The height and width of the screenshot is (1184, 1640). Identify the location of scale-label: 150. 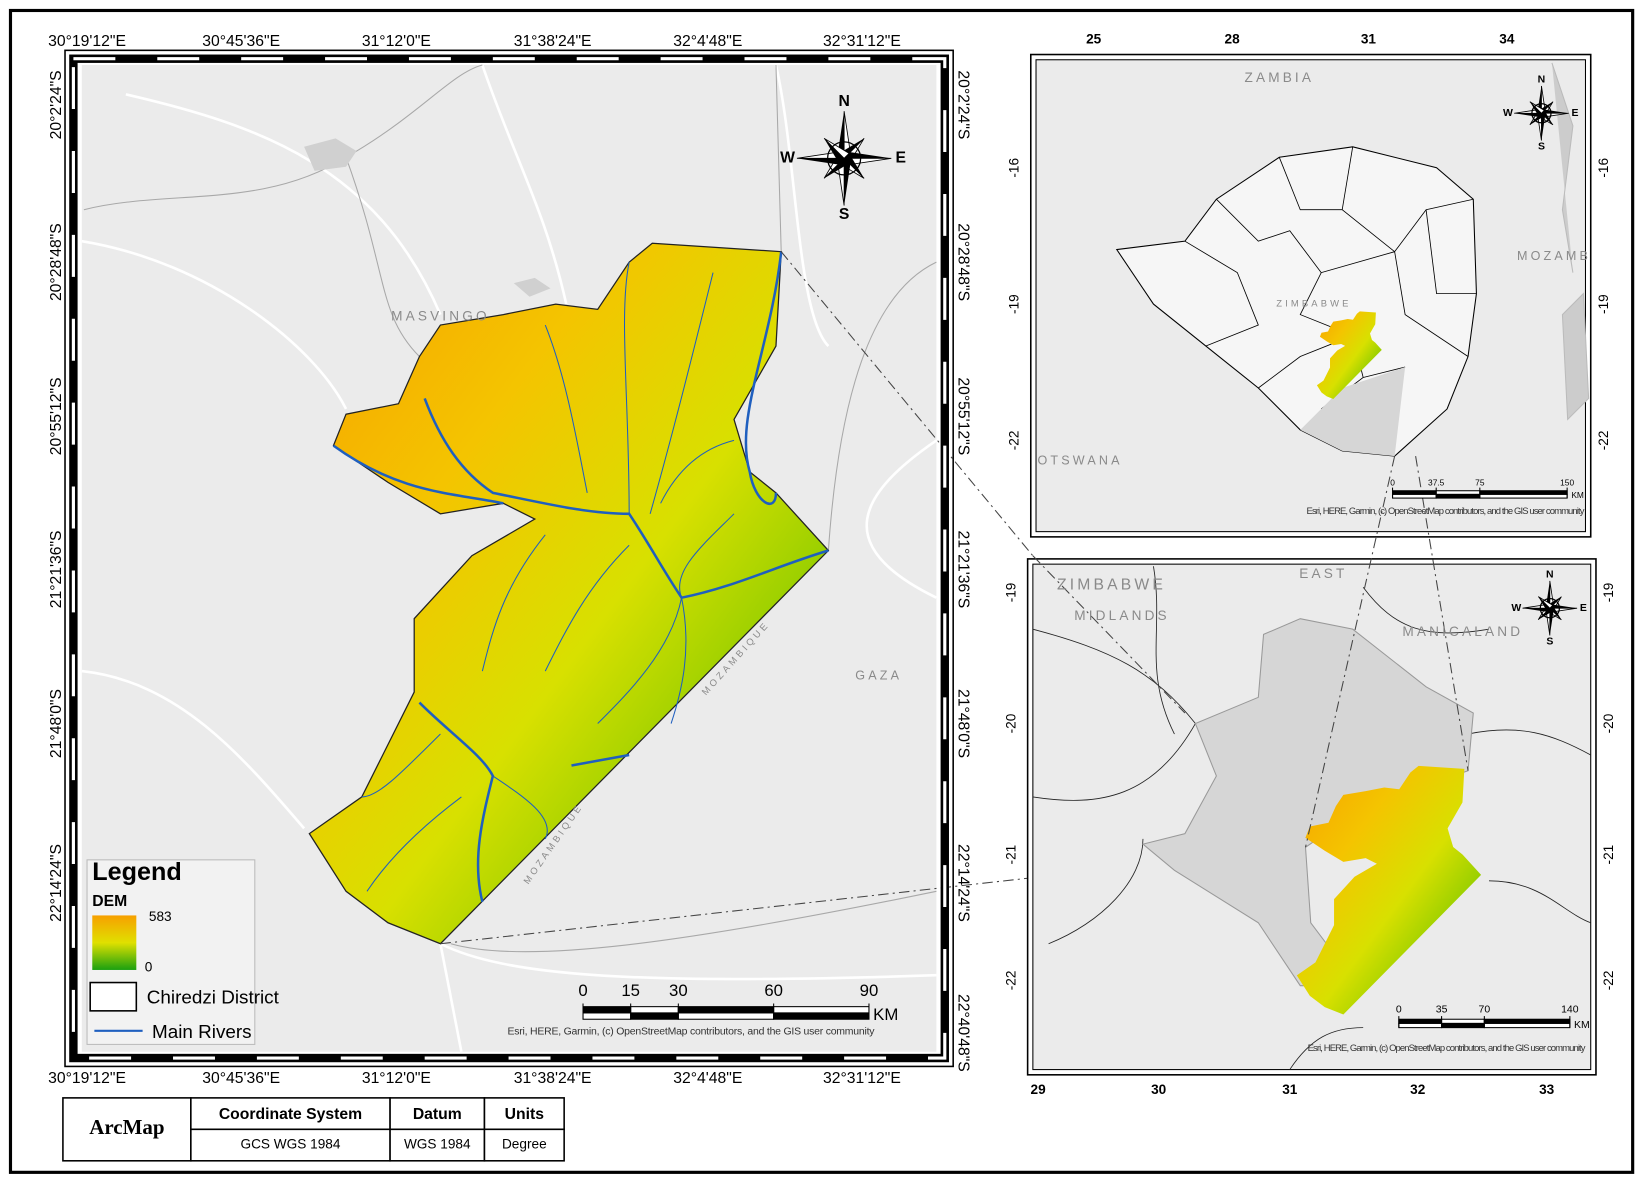
(1567, 482).